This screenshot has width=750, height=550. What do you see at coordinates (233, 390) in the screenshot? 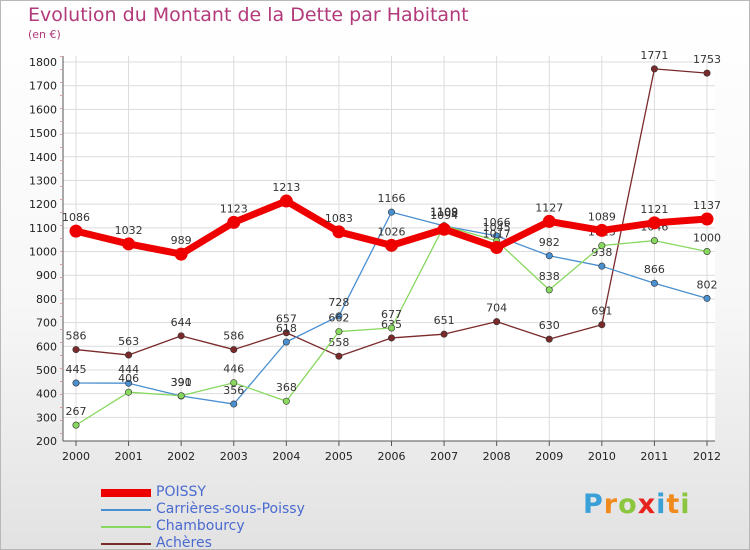
I see `data-label-carri-res-sous-poissy: 356` at bounding box center [233, 390].